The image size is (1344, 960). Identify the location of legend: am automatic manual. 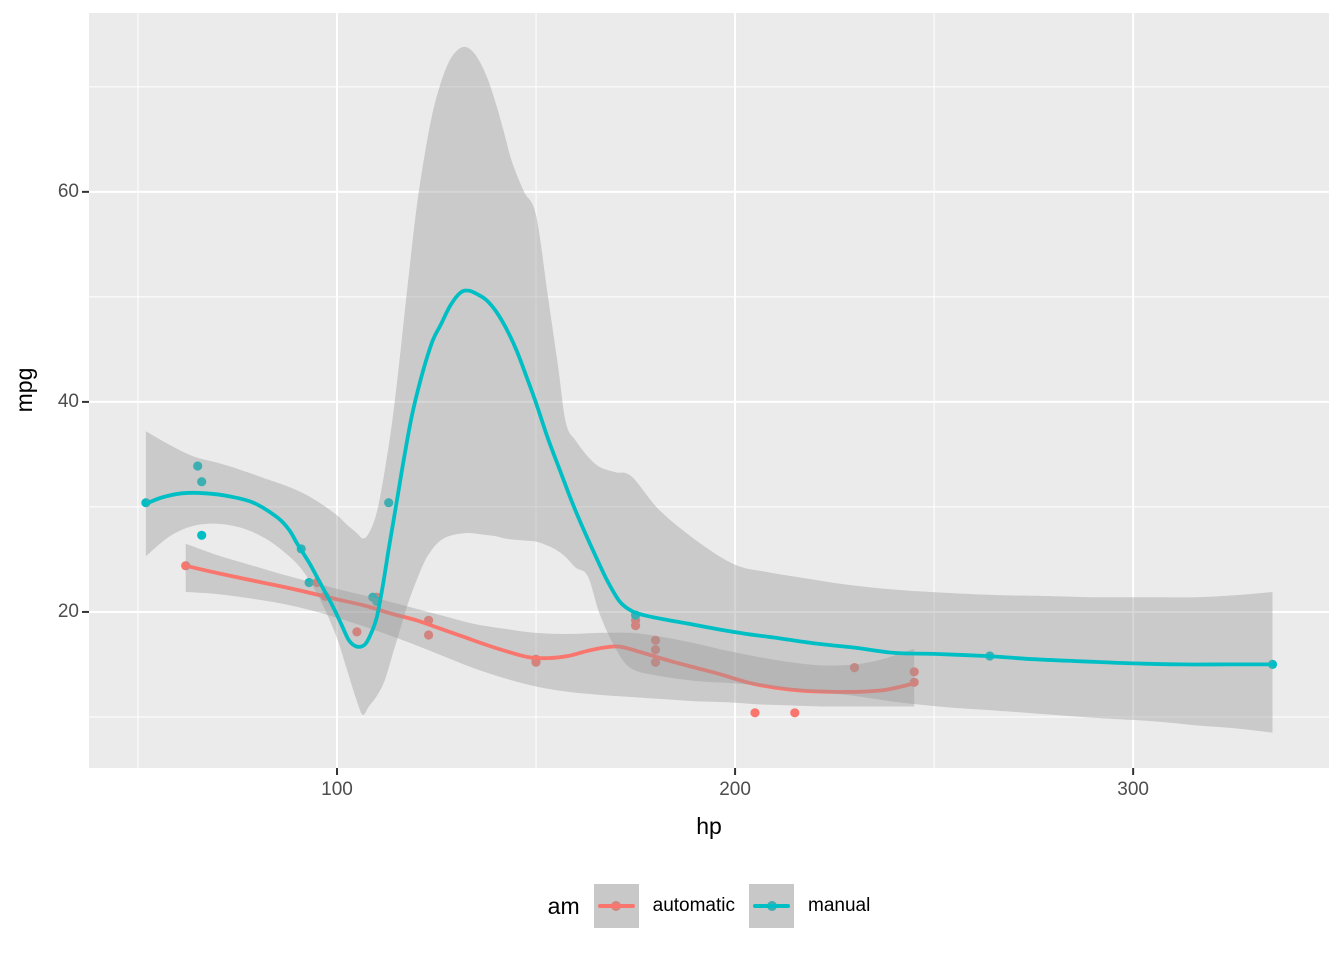
(709, 906).